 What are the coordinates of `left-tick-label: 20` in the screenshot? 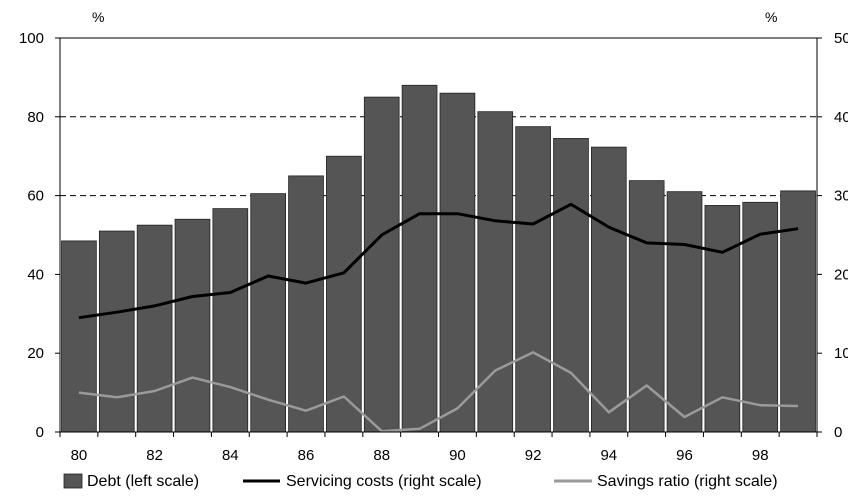 It's located at (35, 353).